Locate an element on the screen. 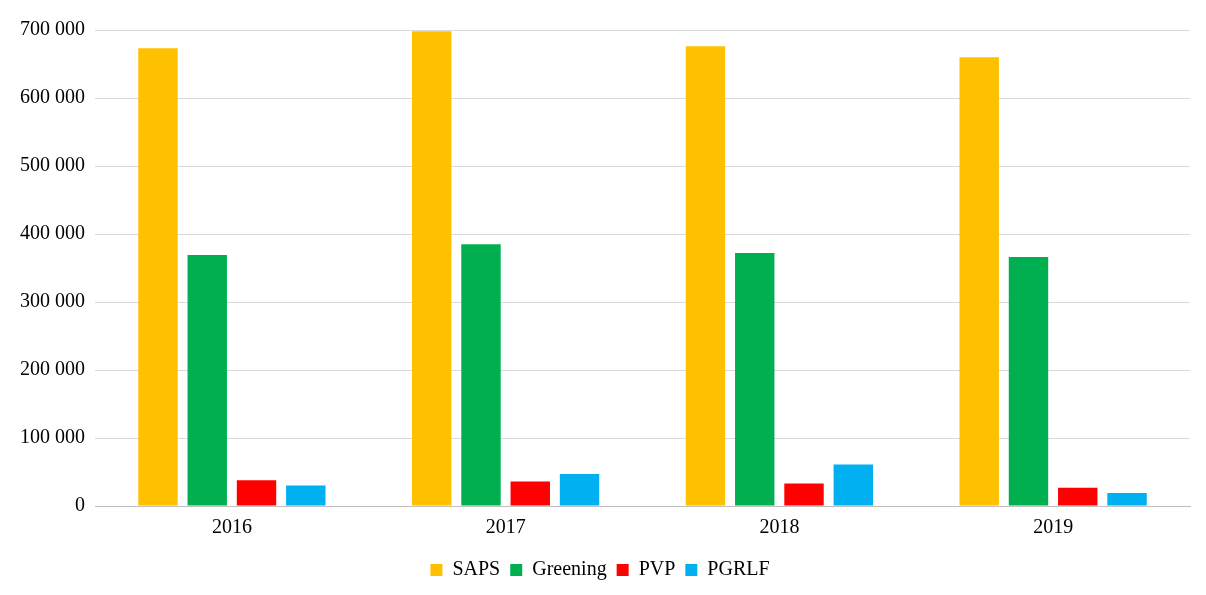 This screenshot has width=1206, height=595. x-tick-label: 2018 is located at coordinates (779, 526).